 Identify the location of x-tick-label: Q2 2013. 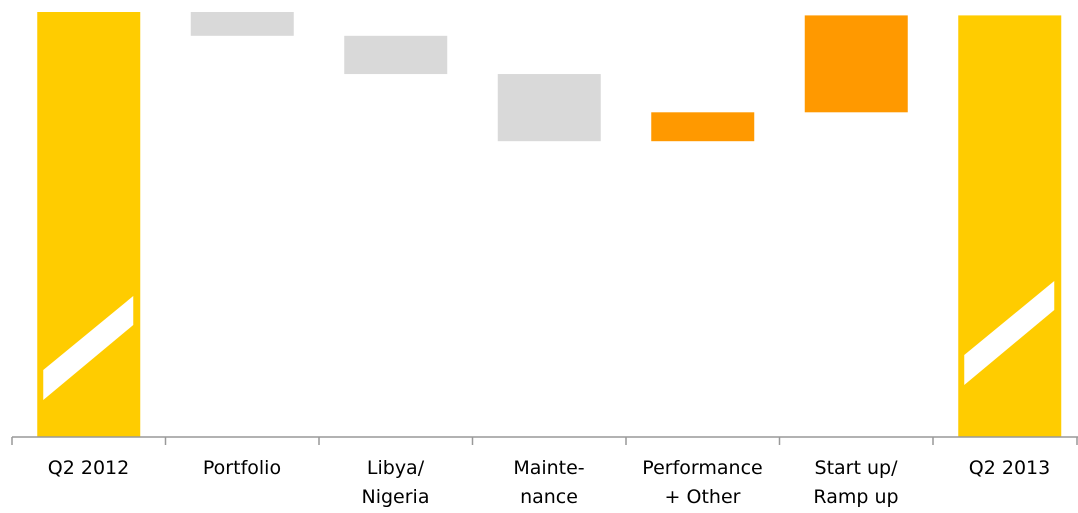
(1009, 468).